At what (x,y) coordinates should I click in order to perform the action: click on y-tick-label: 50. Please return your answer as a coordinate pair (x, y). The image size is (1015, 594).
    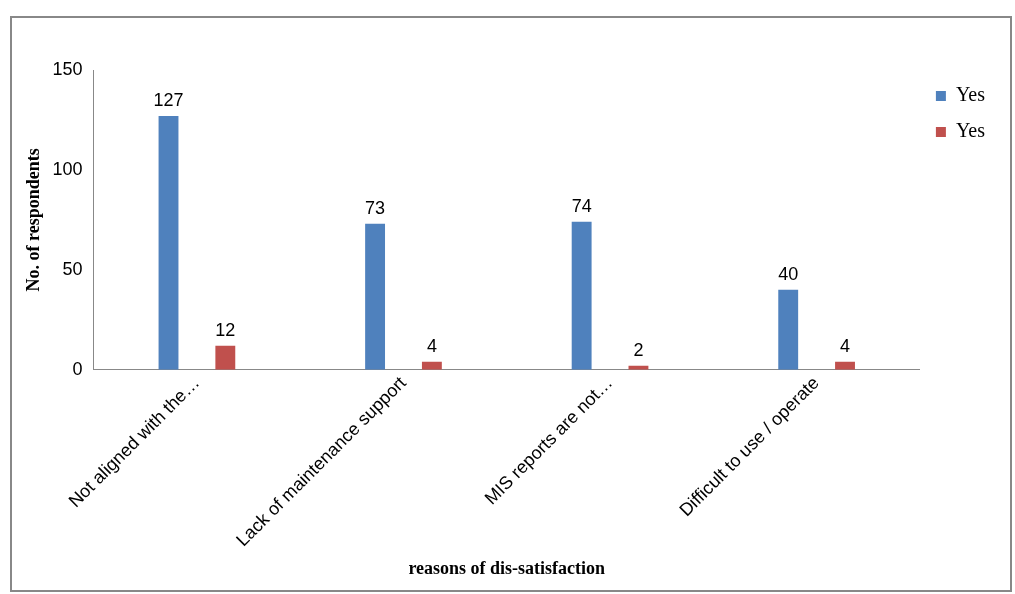
    Looking at the image, I should click on (72, 268).